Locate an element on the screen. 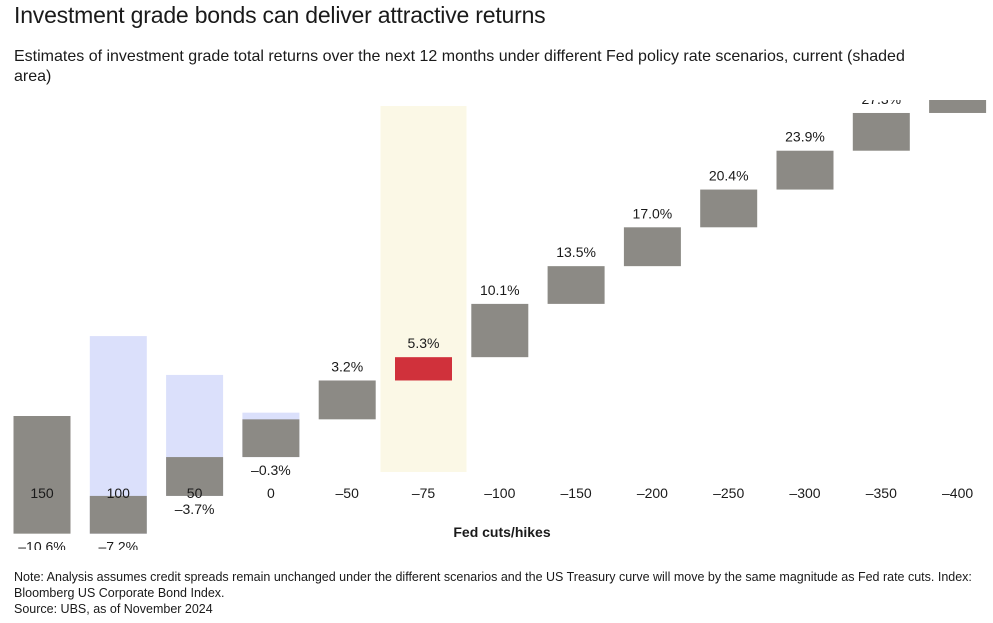  x-tick-75neg: –75 is located at coordinates (424, 493).